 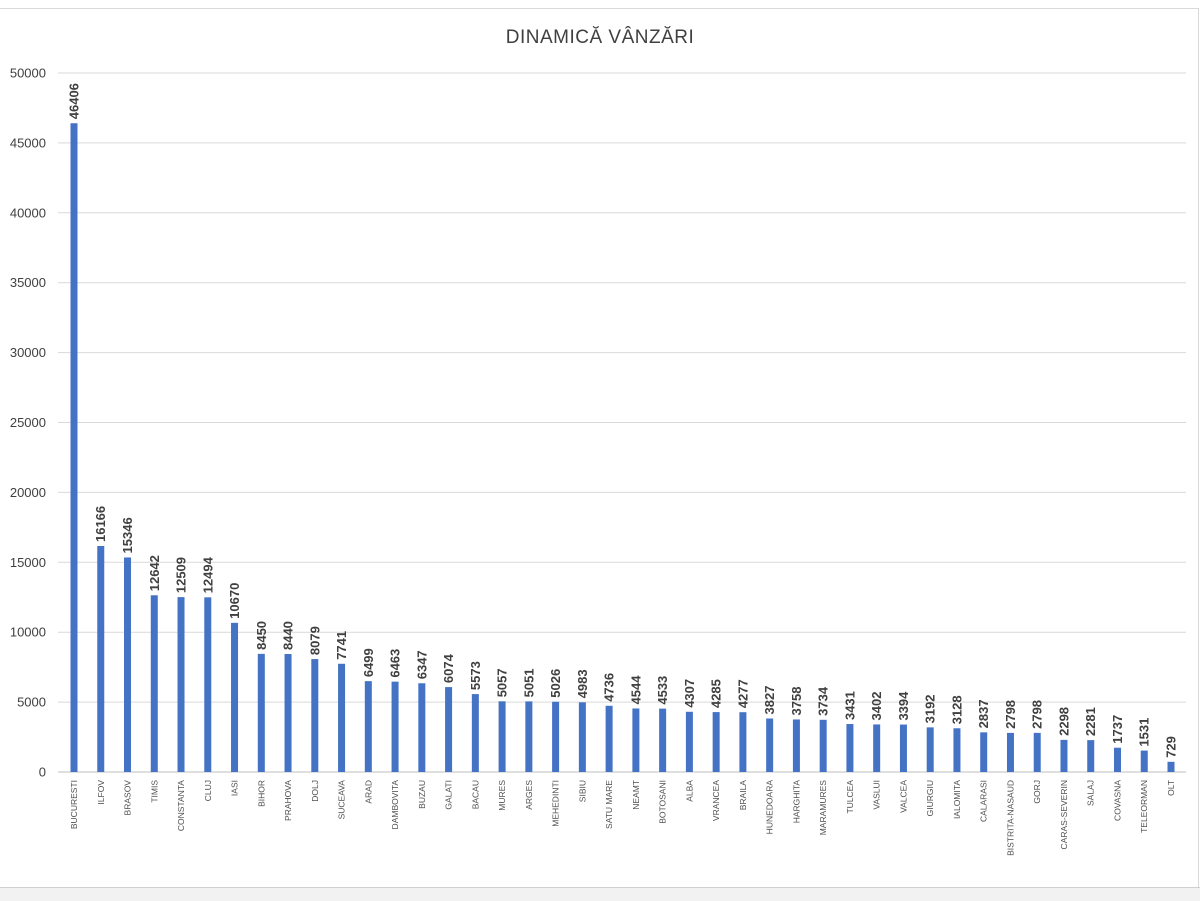 What do you see at coordinates (528, 682) in the screenshot?
I see `data-label: 5051` at bounding box center [528, 682].